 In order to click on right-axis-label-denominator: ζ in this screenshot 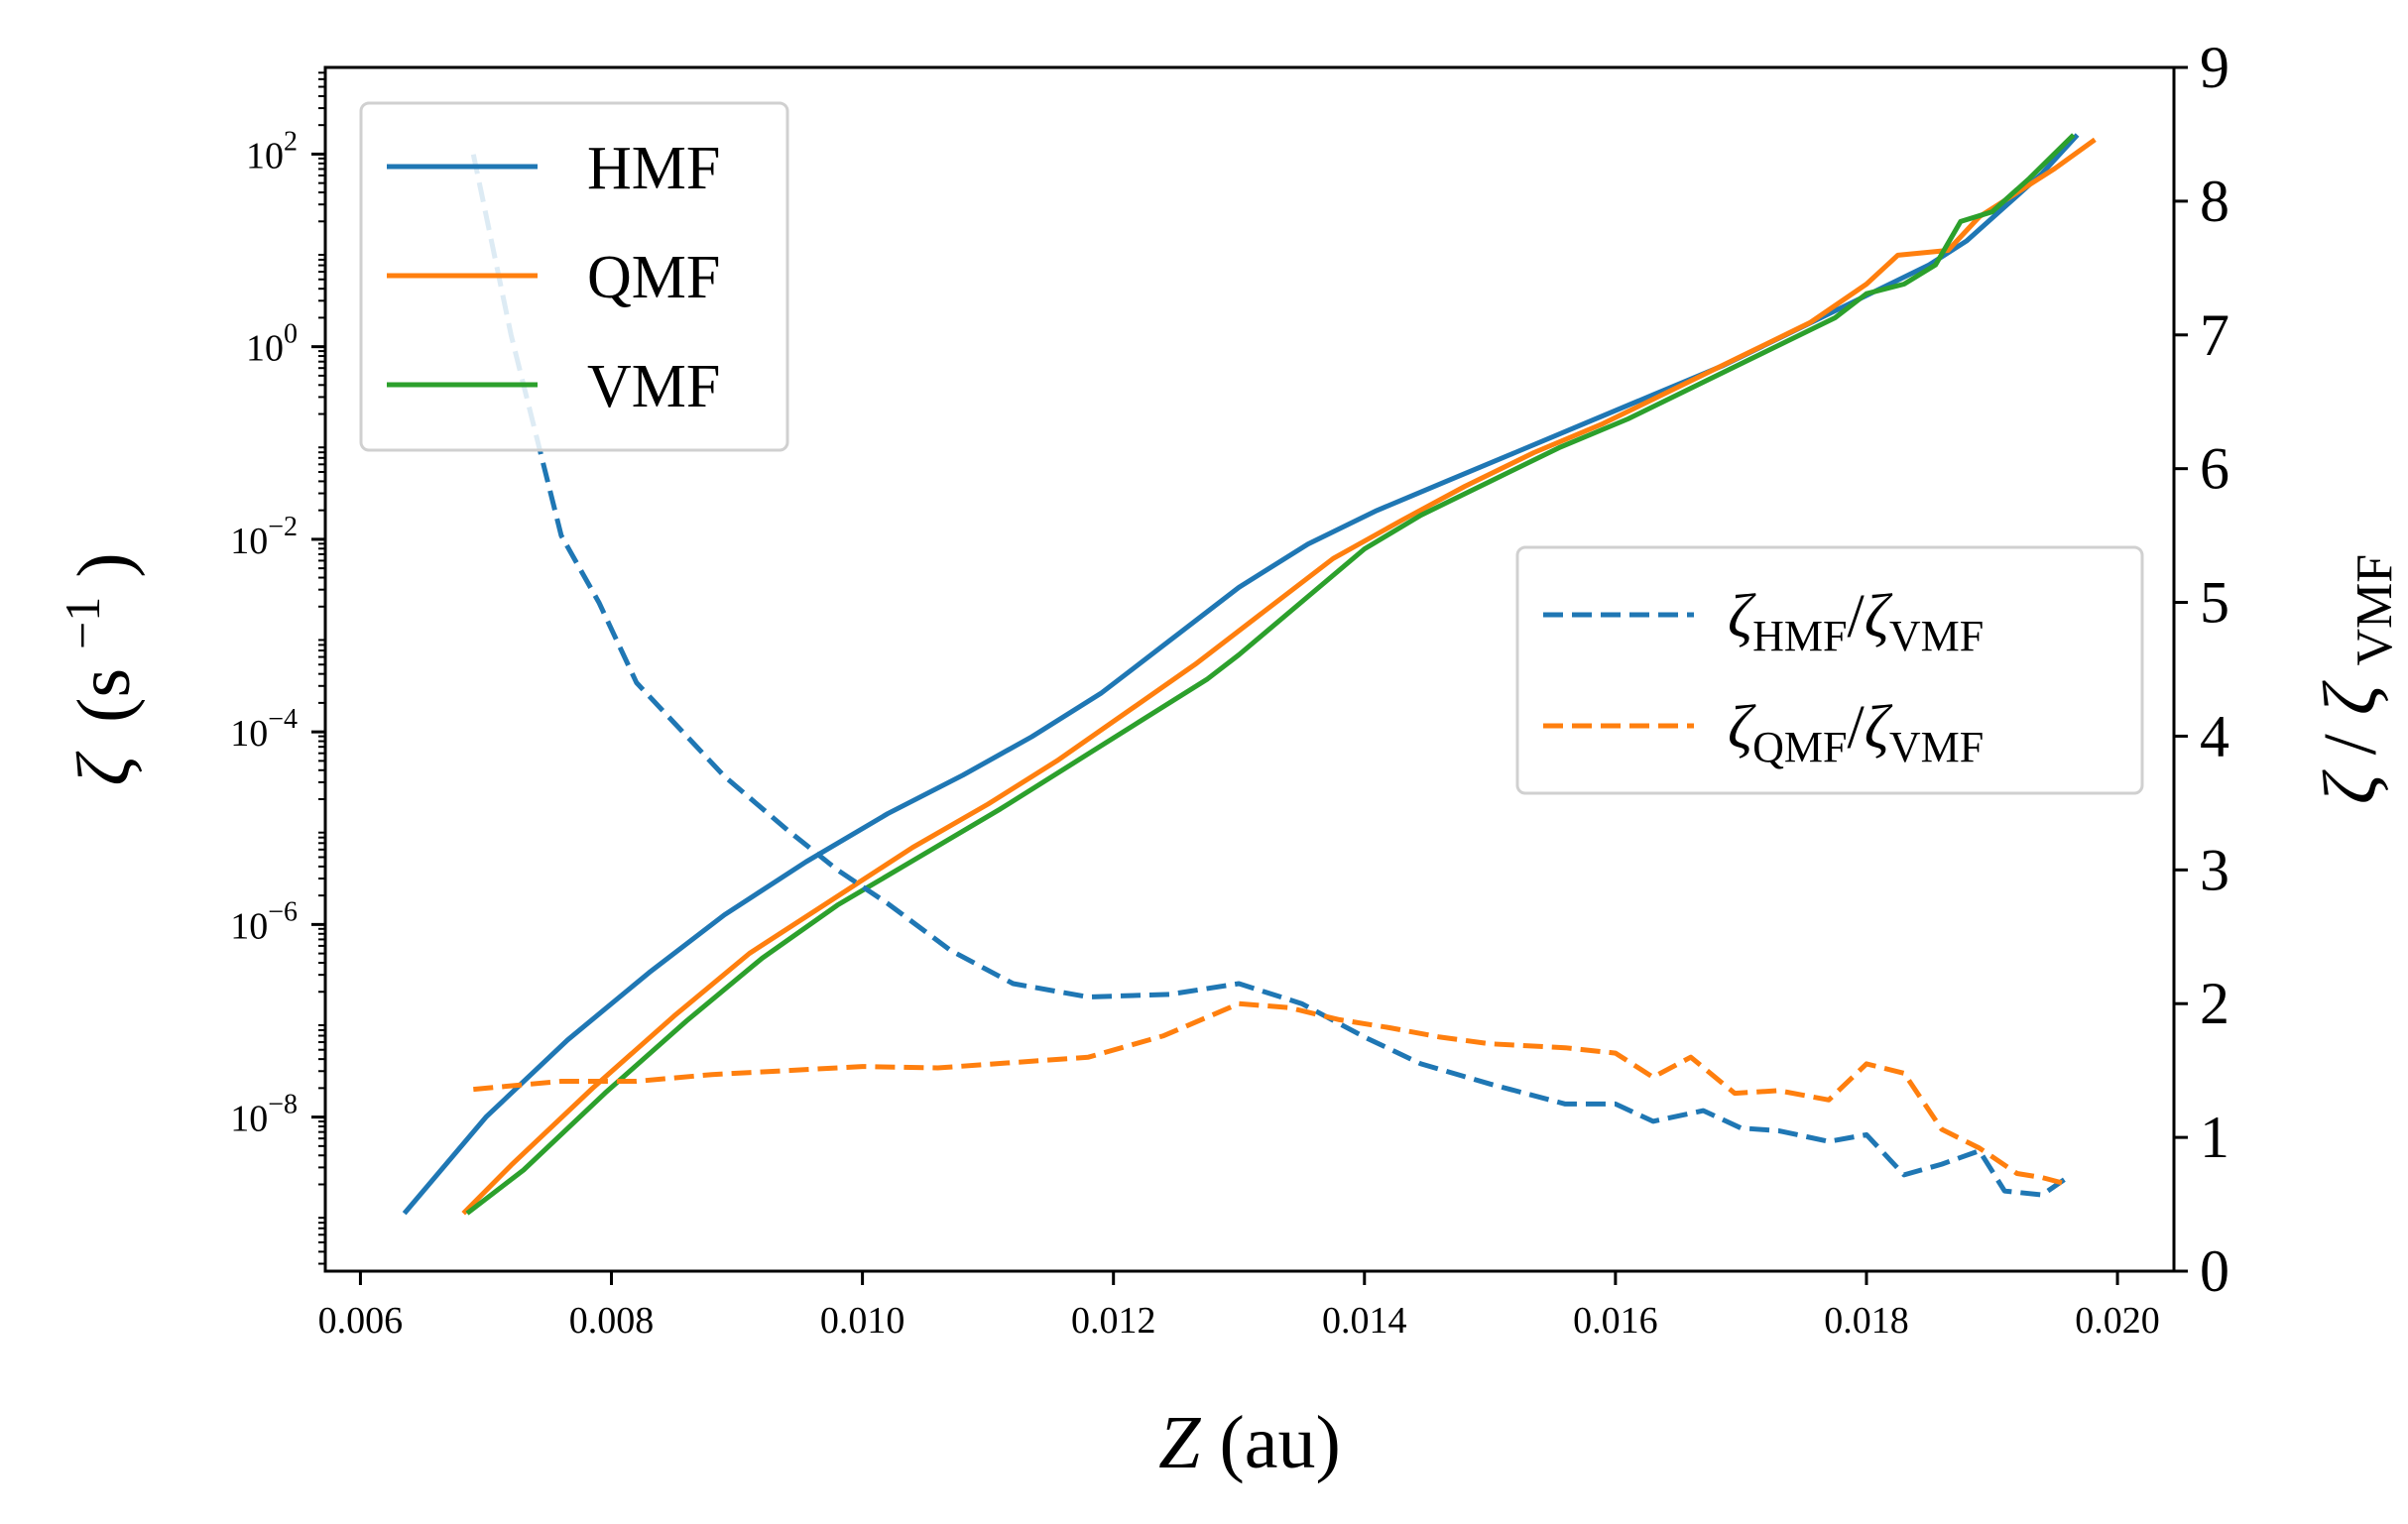, I will do `click(2351, 697)`.